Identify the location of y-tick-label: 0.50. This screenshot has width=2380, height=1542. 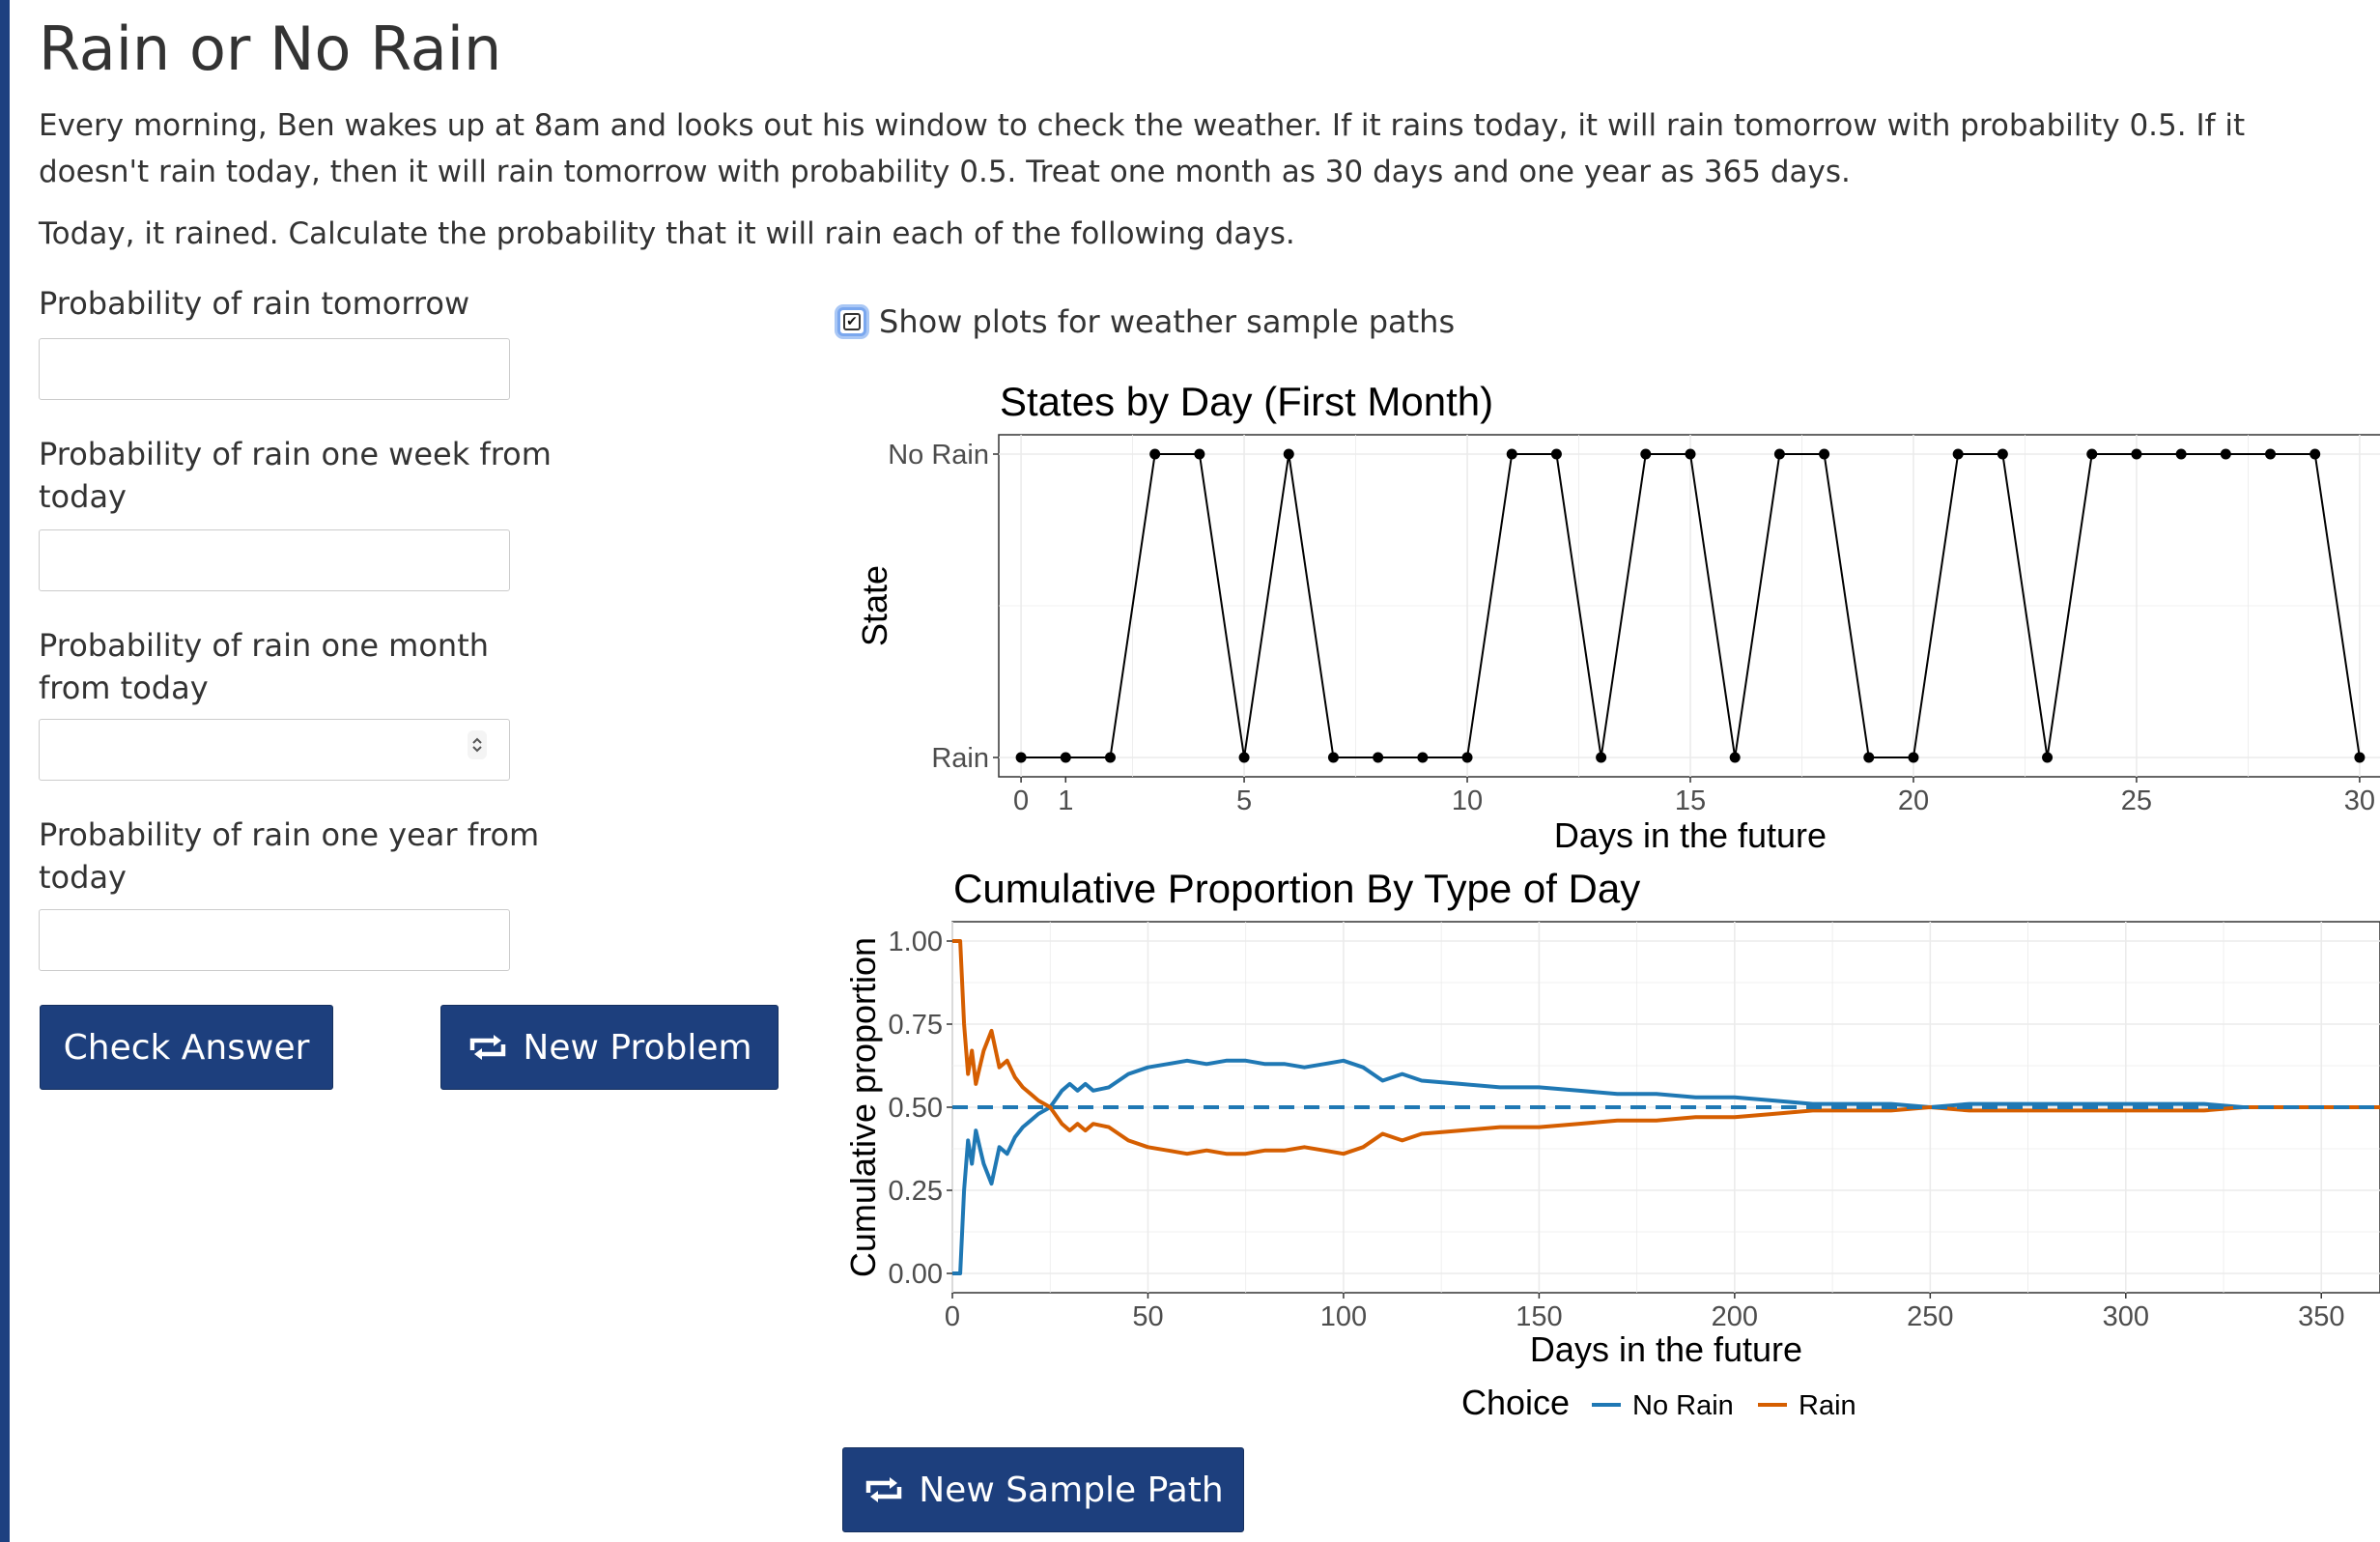
(916, 1108).